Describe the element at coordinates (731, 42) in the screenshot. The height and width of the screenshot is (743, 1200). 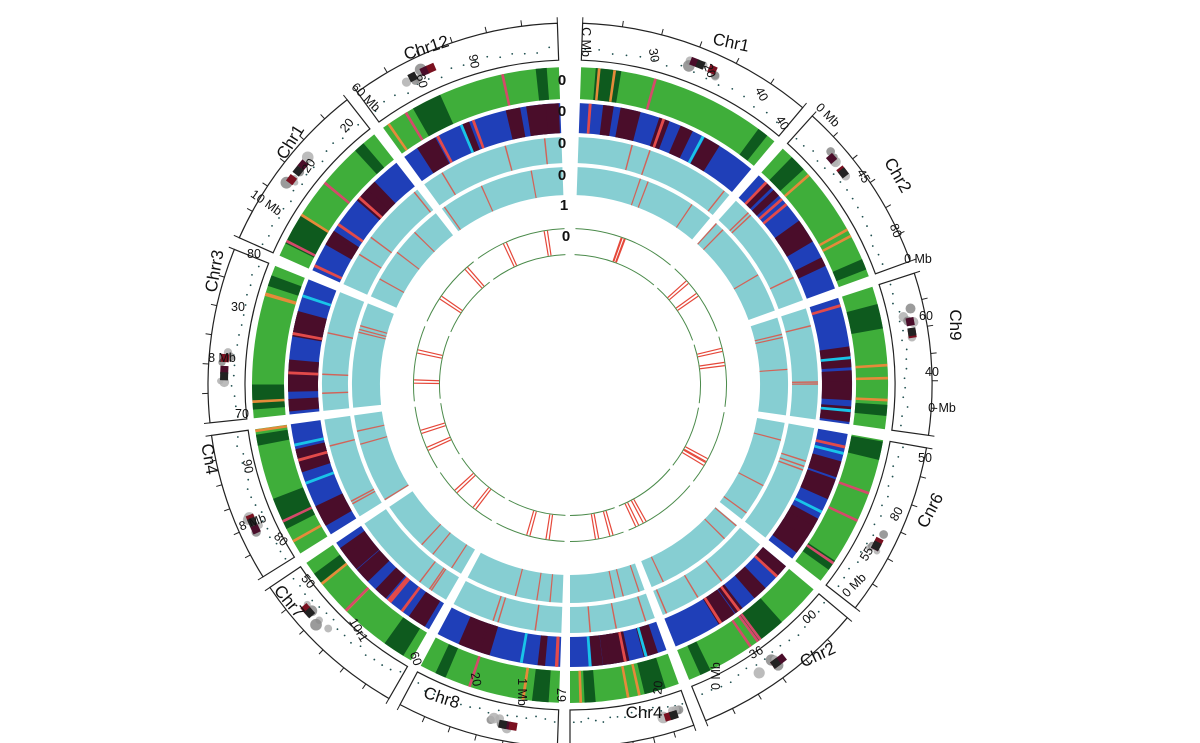
I see `label-chr1-top: Chr1` at that location.